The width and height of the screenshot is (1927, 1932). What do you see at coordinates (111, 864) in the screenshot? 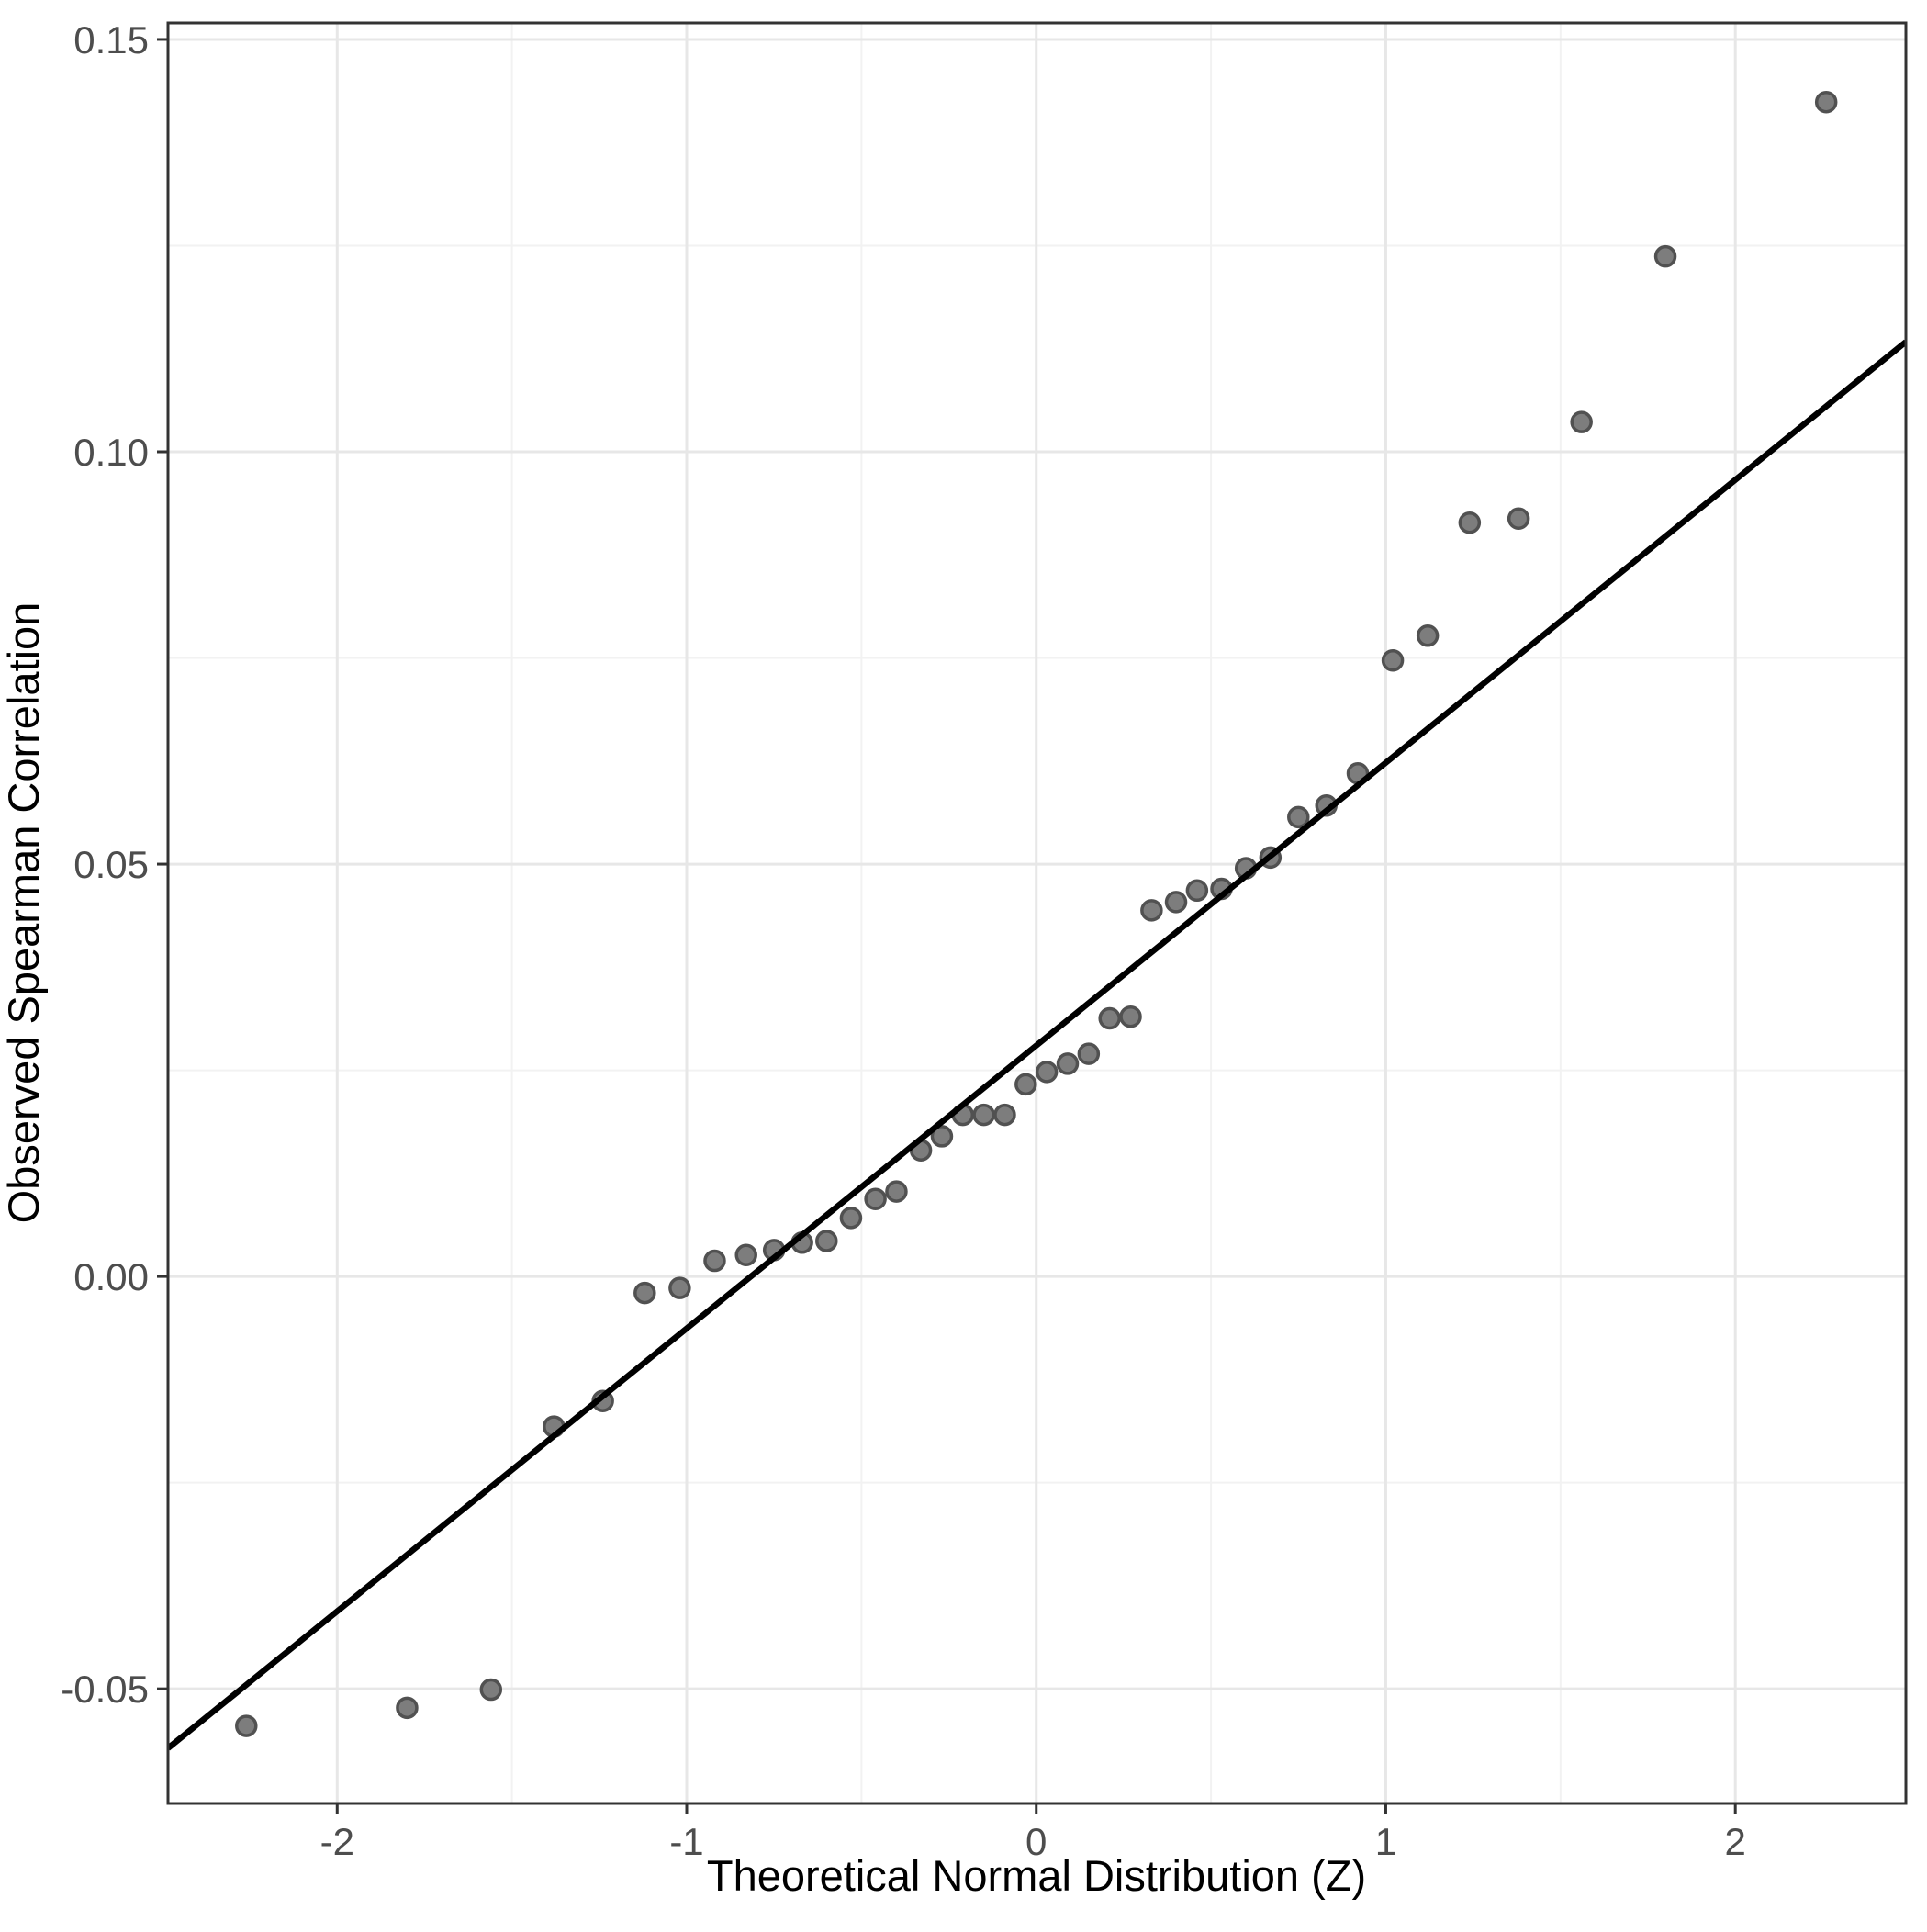
I see `y-tick-label: 0.05` at bounding box center [111, 864].